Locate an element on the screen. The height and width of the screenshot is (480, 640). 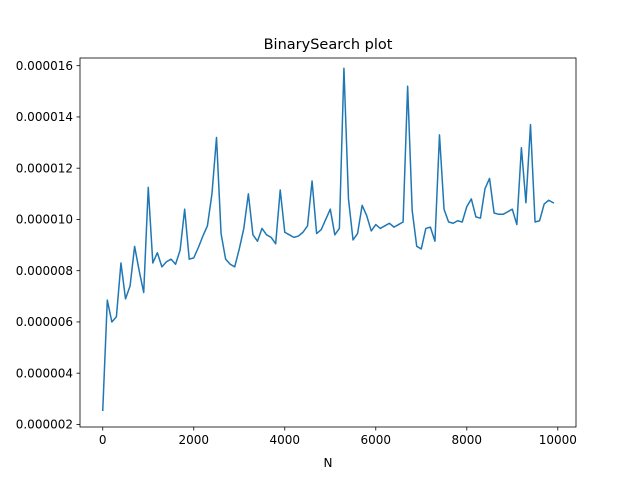
x-tick-label: 4000 is located at coordinates (284, 440).